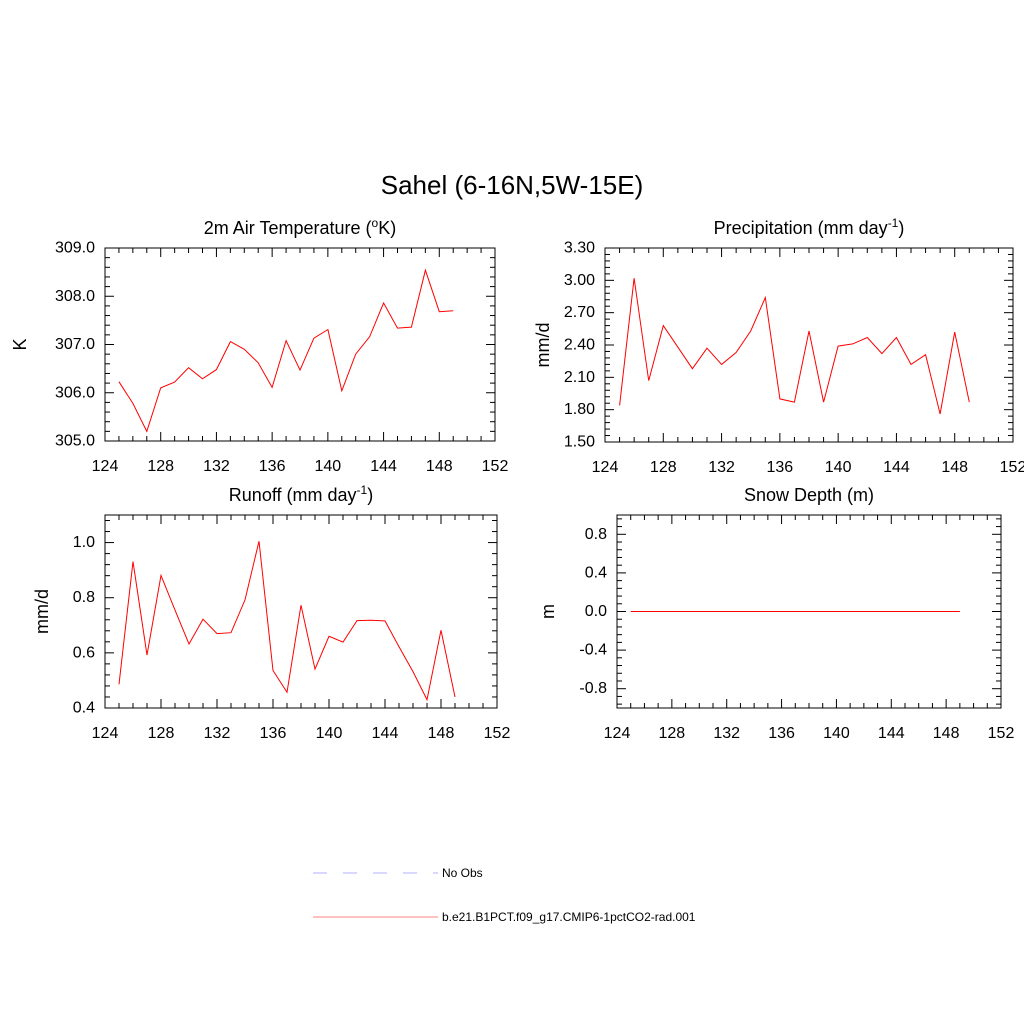 Image resolution: width=1024 pixels, height=1024 pixels. I want to click on y-tick-label: 306.0, so click(75, 392).